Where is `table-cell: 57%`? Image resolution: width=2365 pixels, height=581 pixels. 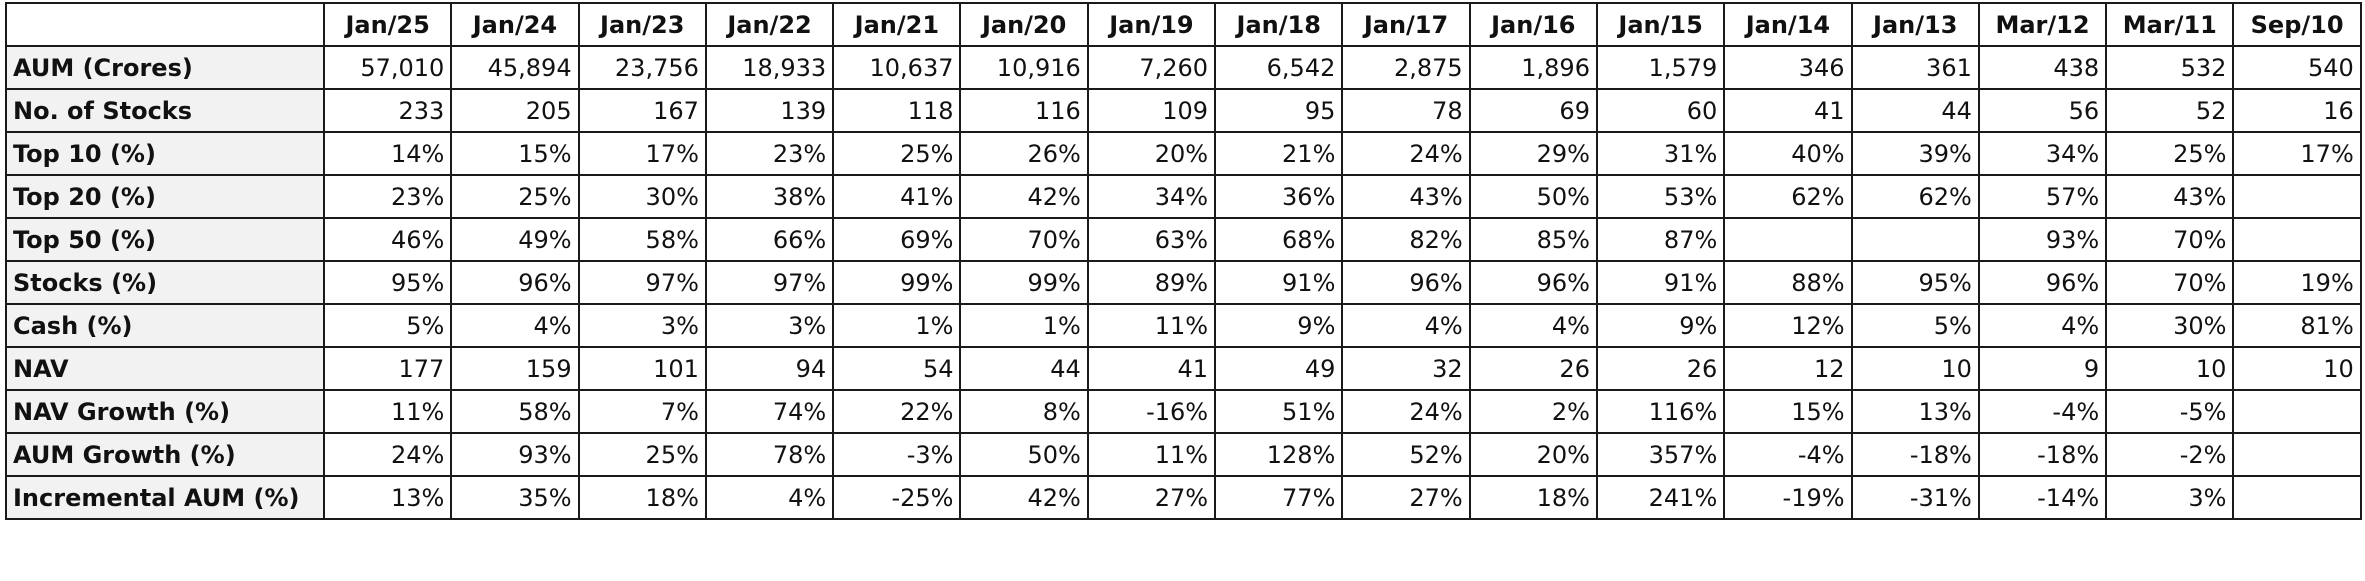
table-cell: 57% is located at coordinates (2042, 196).